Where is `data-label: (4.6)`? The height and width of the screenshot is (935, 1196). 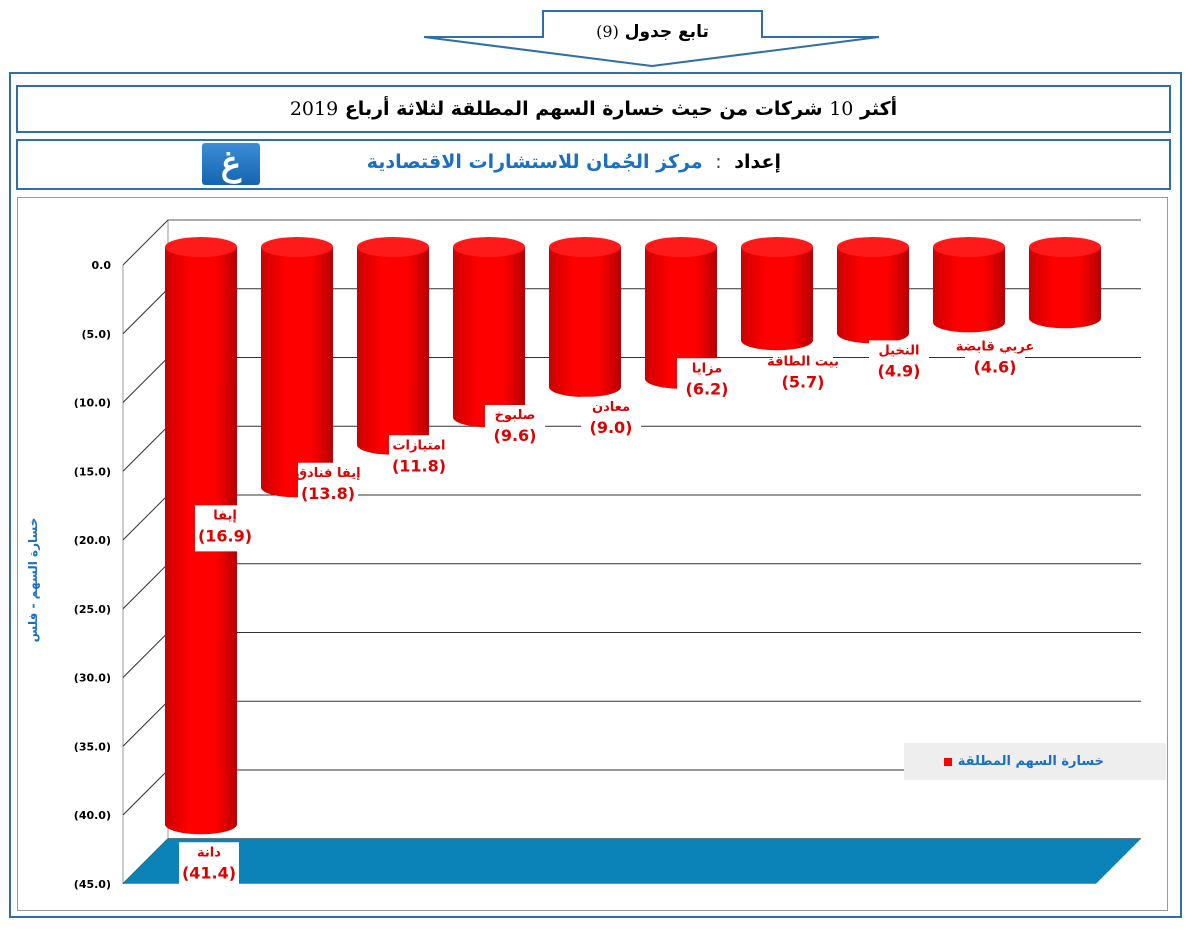 data-label: (4.6) is located at coordinates (995, 366).